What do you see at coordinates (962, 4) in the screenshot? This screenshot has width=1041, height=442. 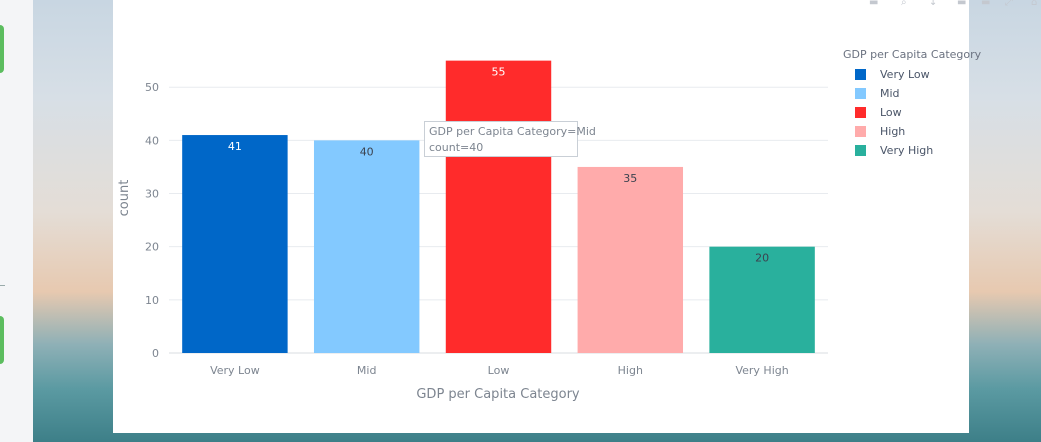 I see `zoom-in-icon: ▬` at bounding box center [962, 4].